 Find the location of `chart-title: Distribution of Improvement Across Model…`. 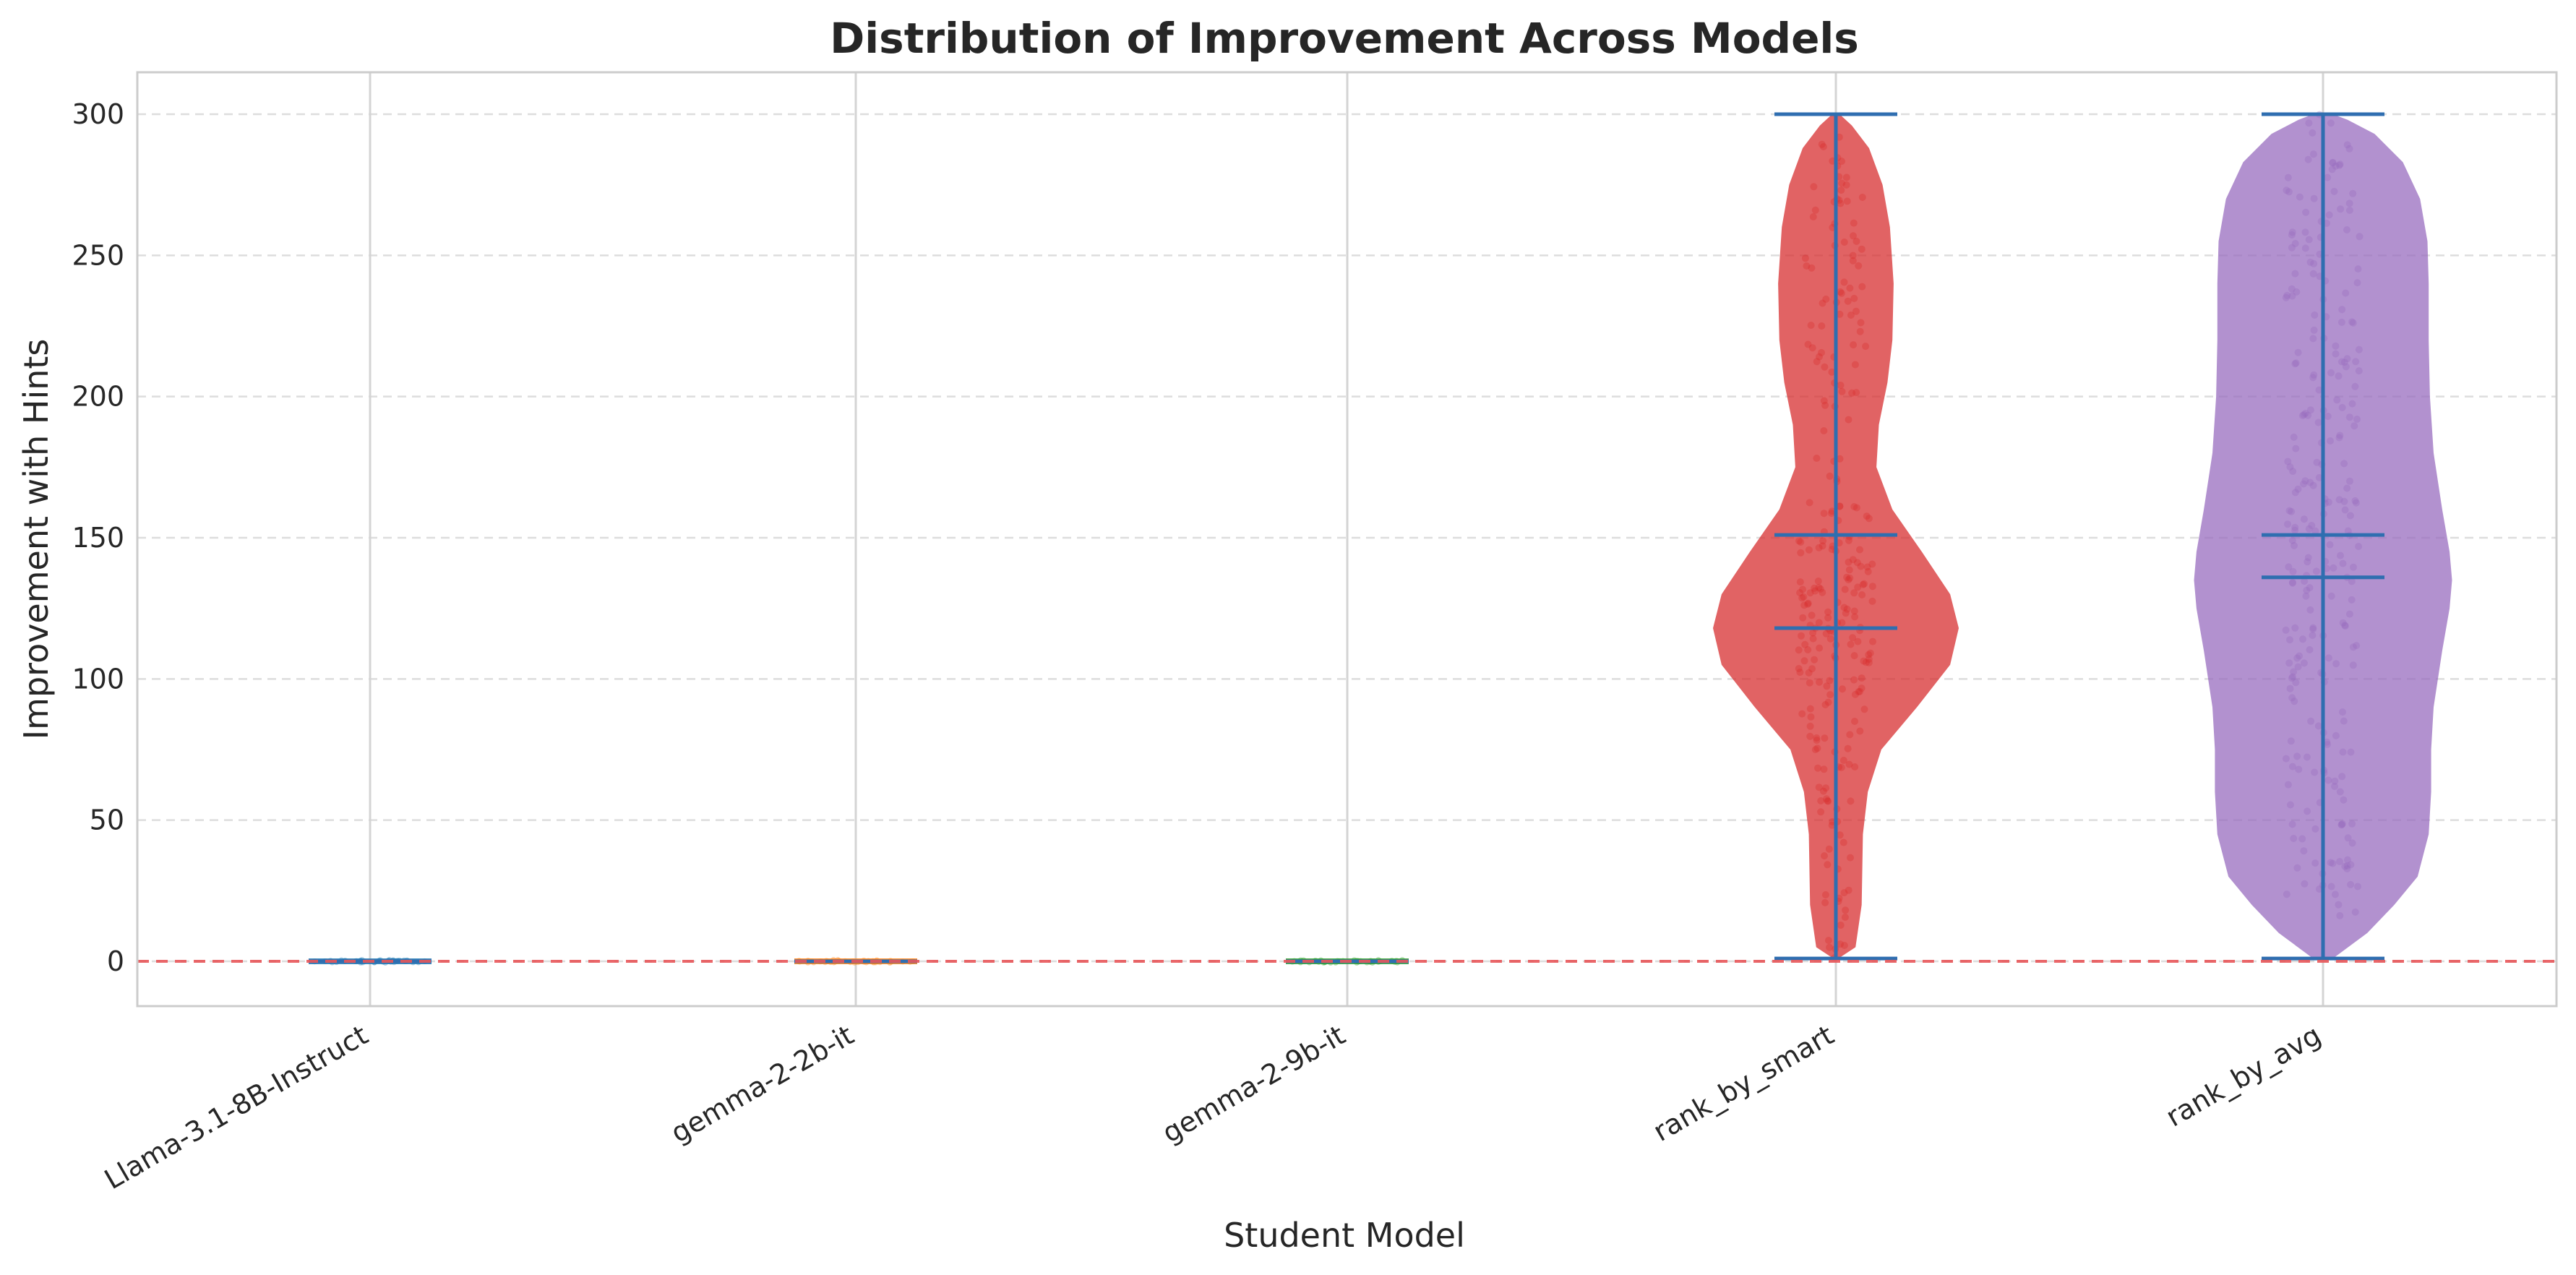

chart-title: Distribution of Improvement Across Model… is located at coordinates (1345, 38).